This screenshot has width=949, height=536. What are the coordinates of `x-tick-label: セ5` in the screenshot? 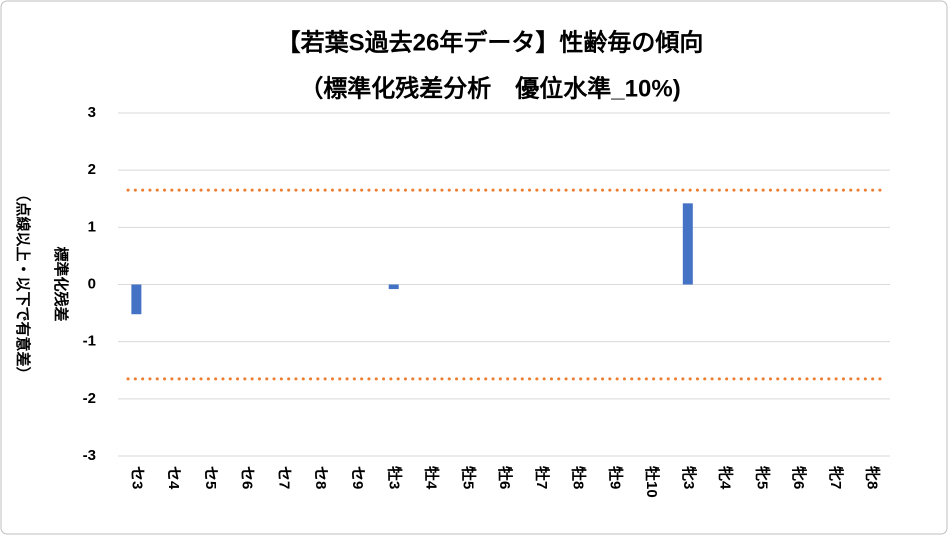 It's located at (210, 477).